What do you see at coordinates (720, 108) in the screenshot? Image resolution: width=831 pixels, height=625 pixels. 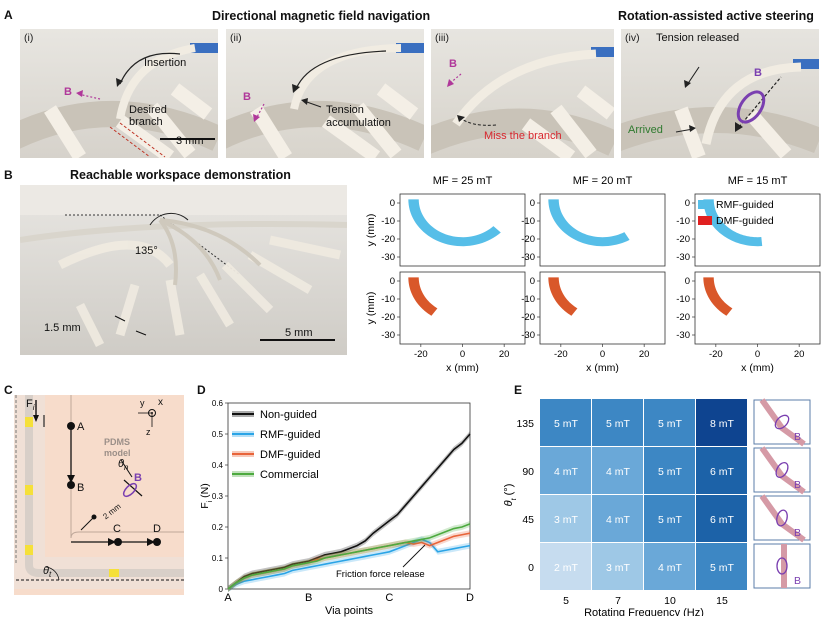 I see `photo-iv-drawing` at bounding box center [720, 108].